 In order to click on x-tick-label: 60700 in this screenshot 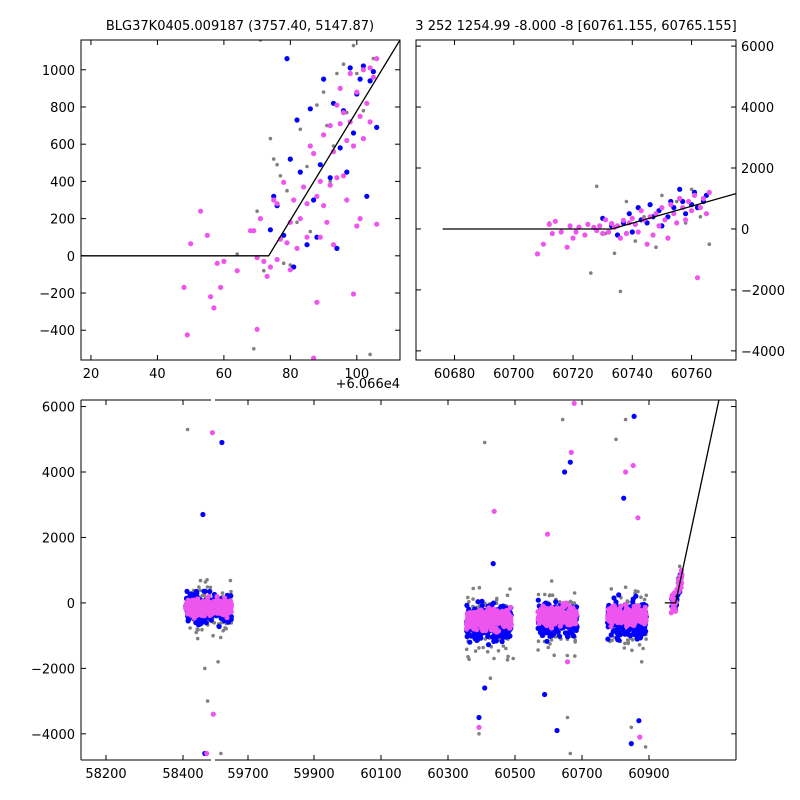, I will do `click(513, 374)`.